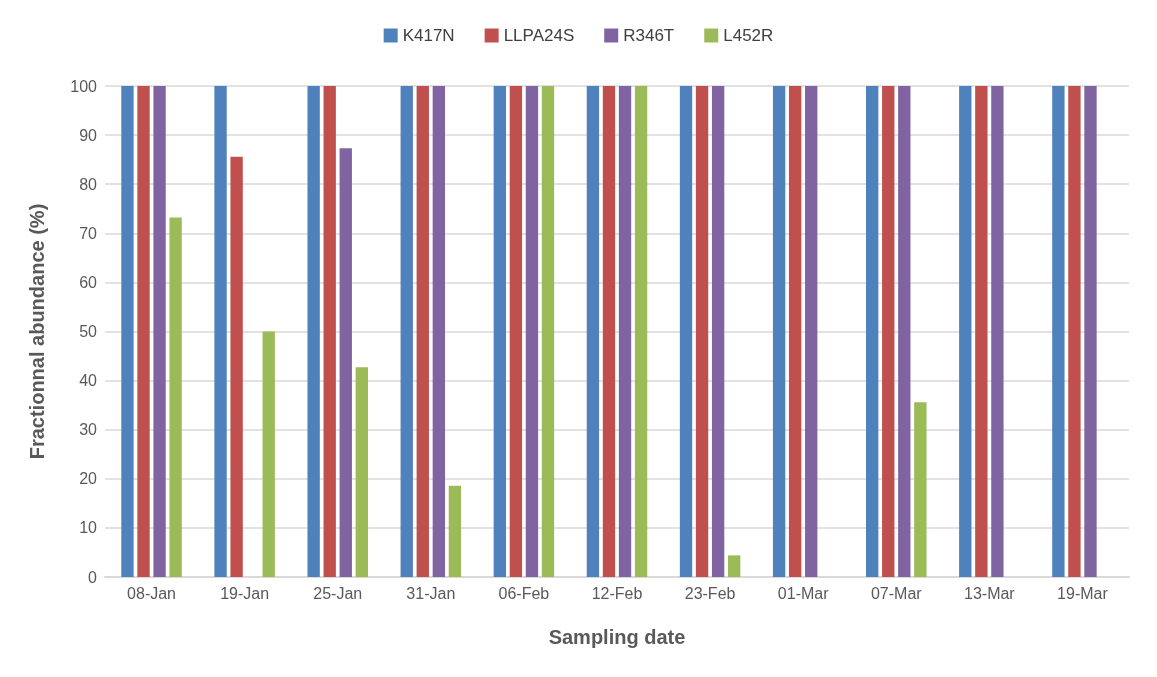 The width and height of the screenshot is (1157, 677). What do you see at coordinates (152, 593) in the screenshot?
I see `x-tick-label: 08-Jan` at bounding box center [152, 593].